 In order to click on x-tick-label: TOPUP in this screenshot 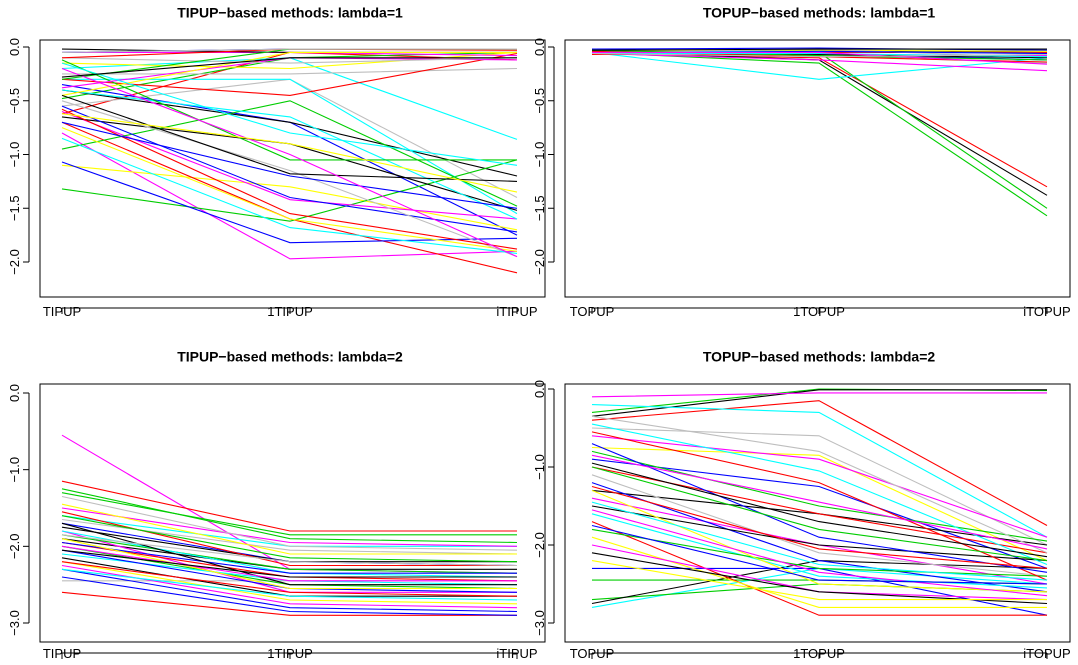, I will do `click(592, 311)`.